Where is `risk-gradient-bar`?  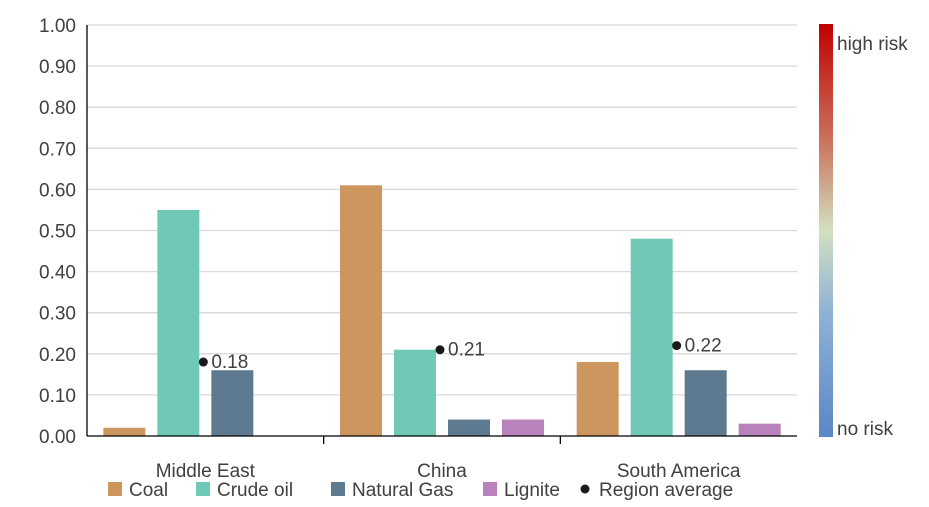
risk-gradient-bar is located at coordinates (826, 230).